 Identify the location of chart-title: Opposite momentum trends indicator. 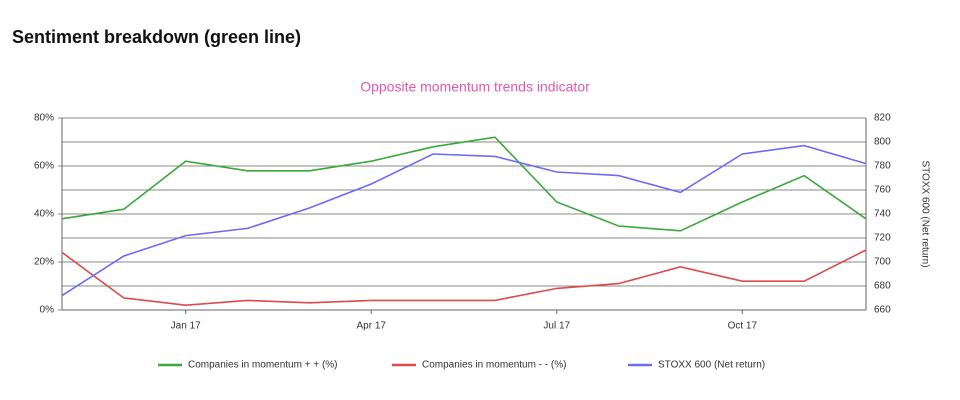
(475, 87).